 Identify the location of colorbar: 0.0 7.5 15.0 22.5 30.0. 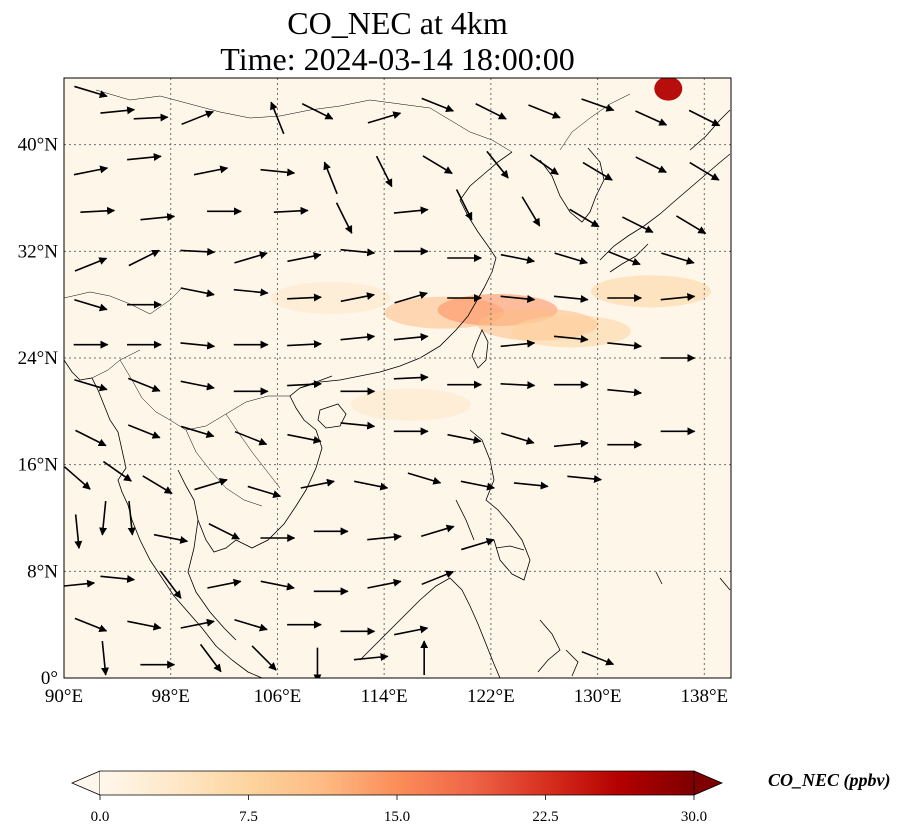
(397, 797).